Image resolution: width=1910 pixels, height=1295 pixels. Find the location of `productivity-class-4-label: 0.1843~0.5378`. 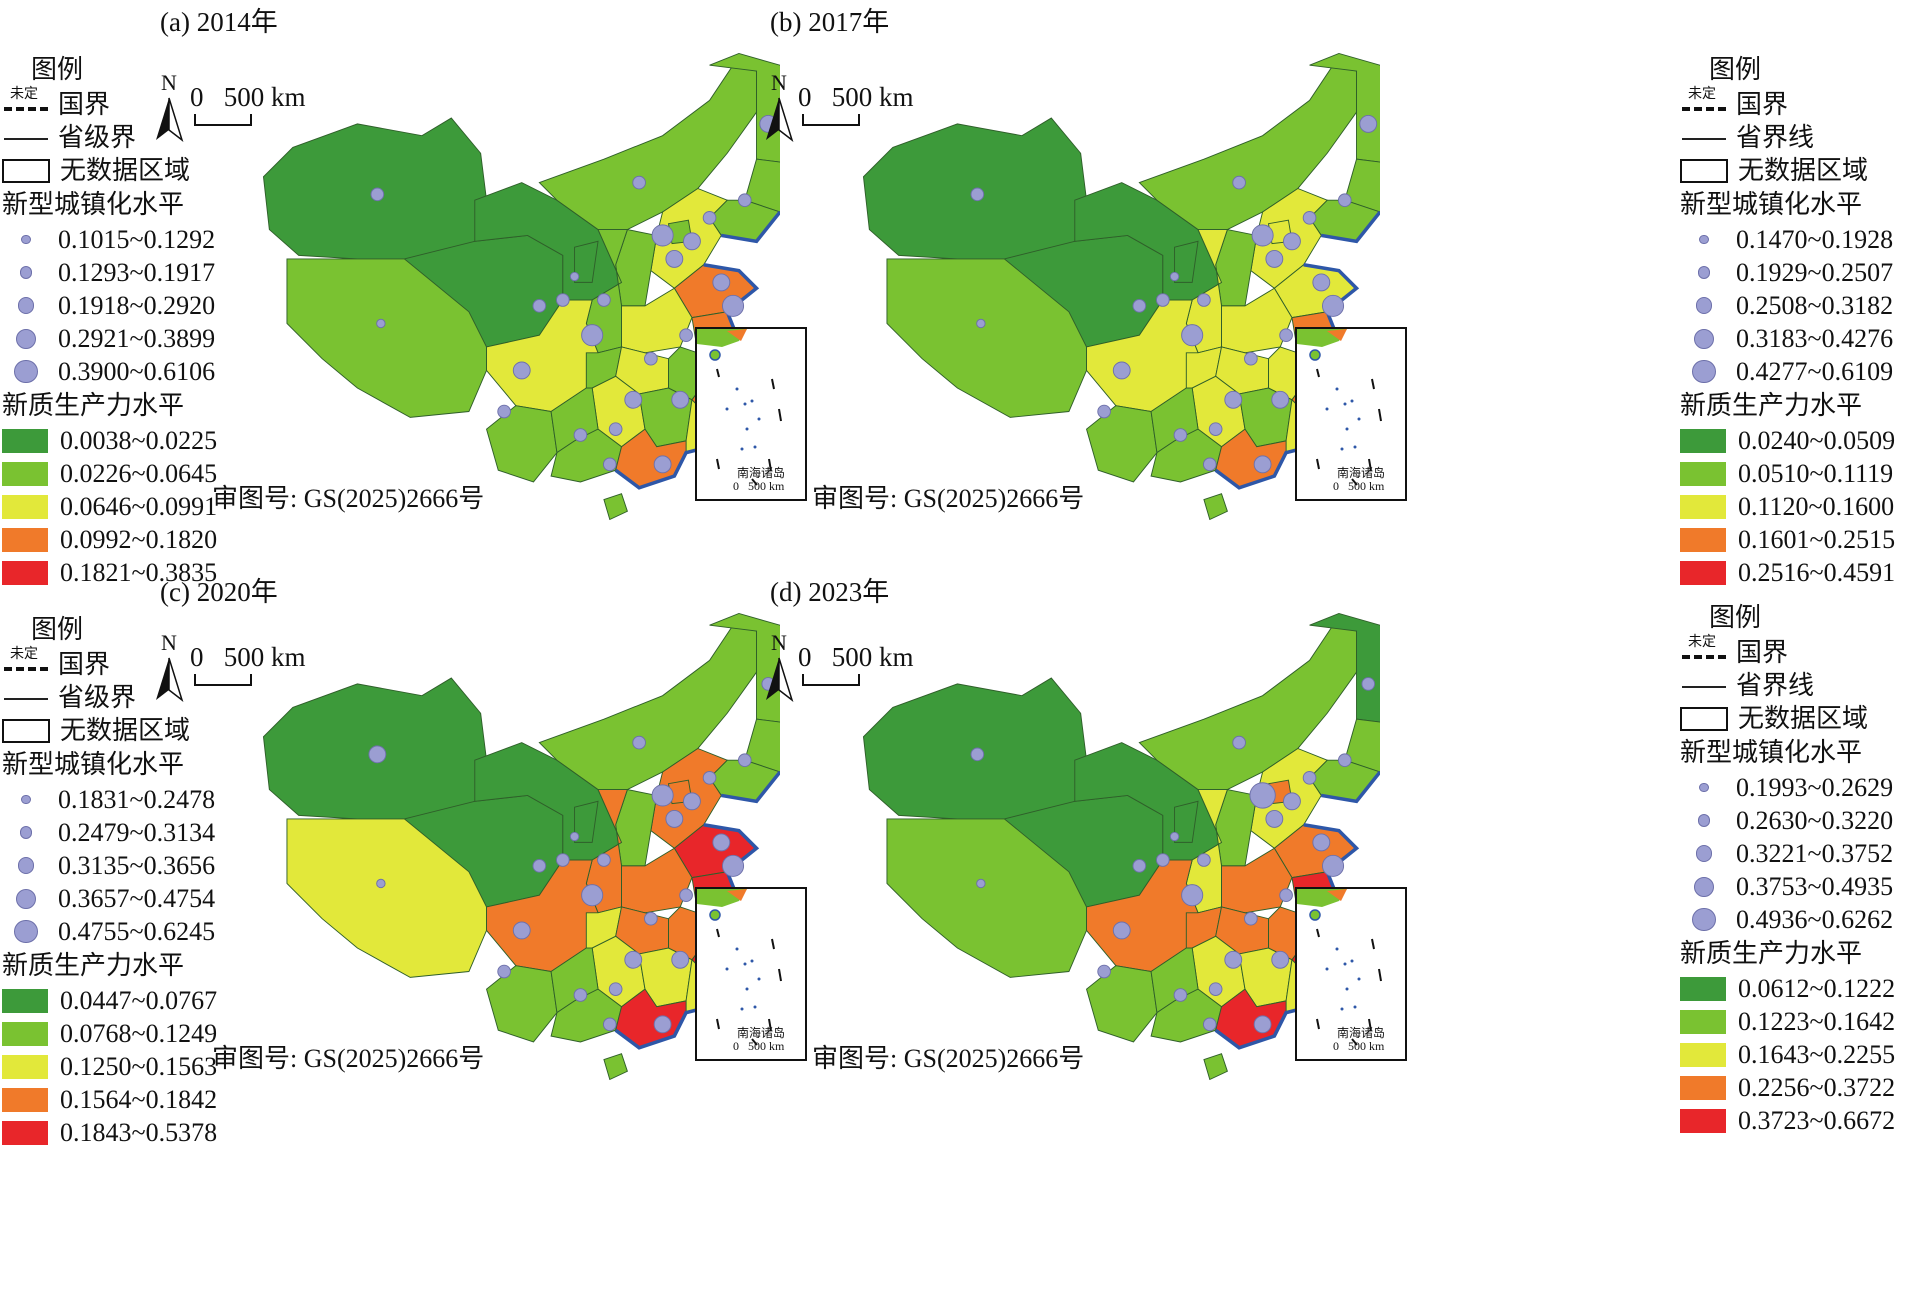

productivity-class-4-label: 0.1843~0.5378 is located at coordinates (139, 1132).